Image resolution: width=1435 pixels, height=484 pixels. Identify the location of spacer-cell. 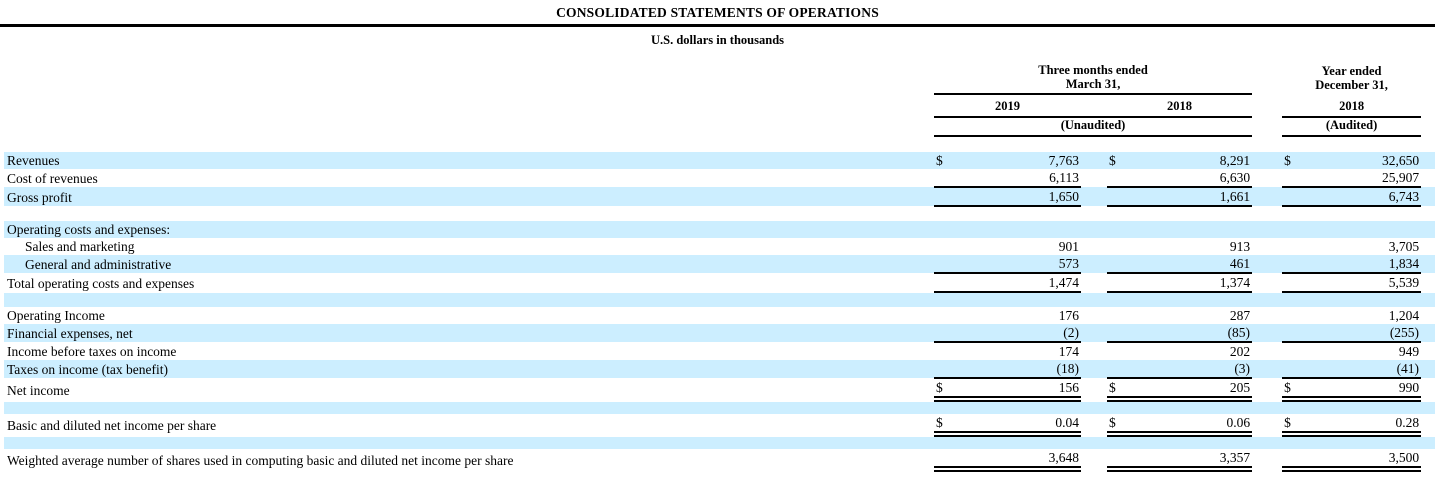
(719, 144).